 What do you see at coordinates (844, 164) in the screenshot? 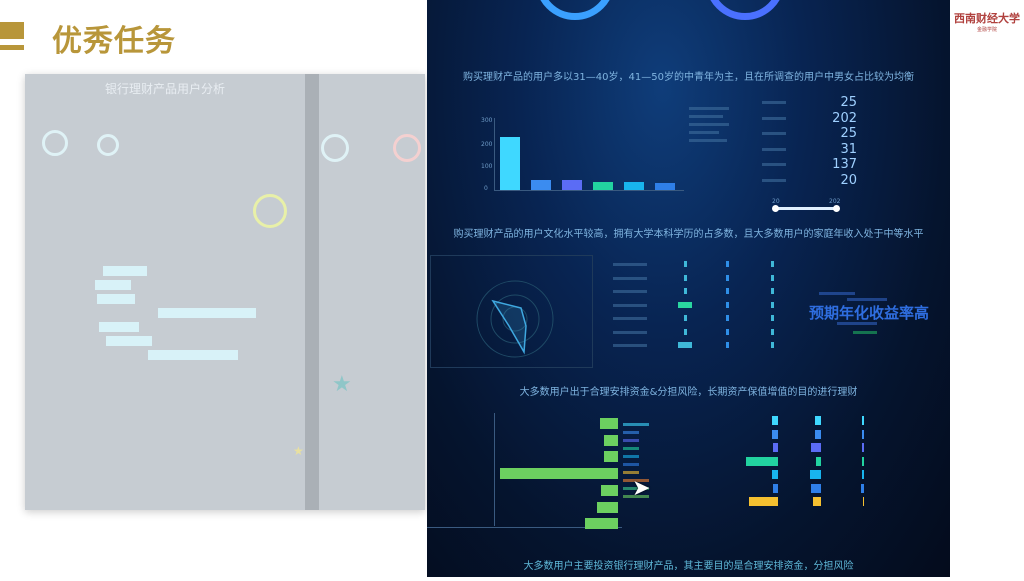
I see `income-value: 137` at bounding box center [844, 164].